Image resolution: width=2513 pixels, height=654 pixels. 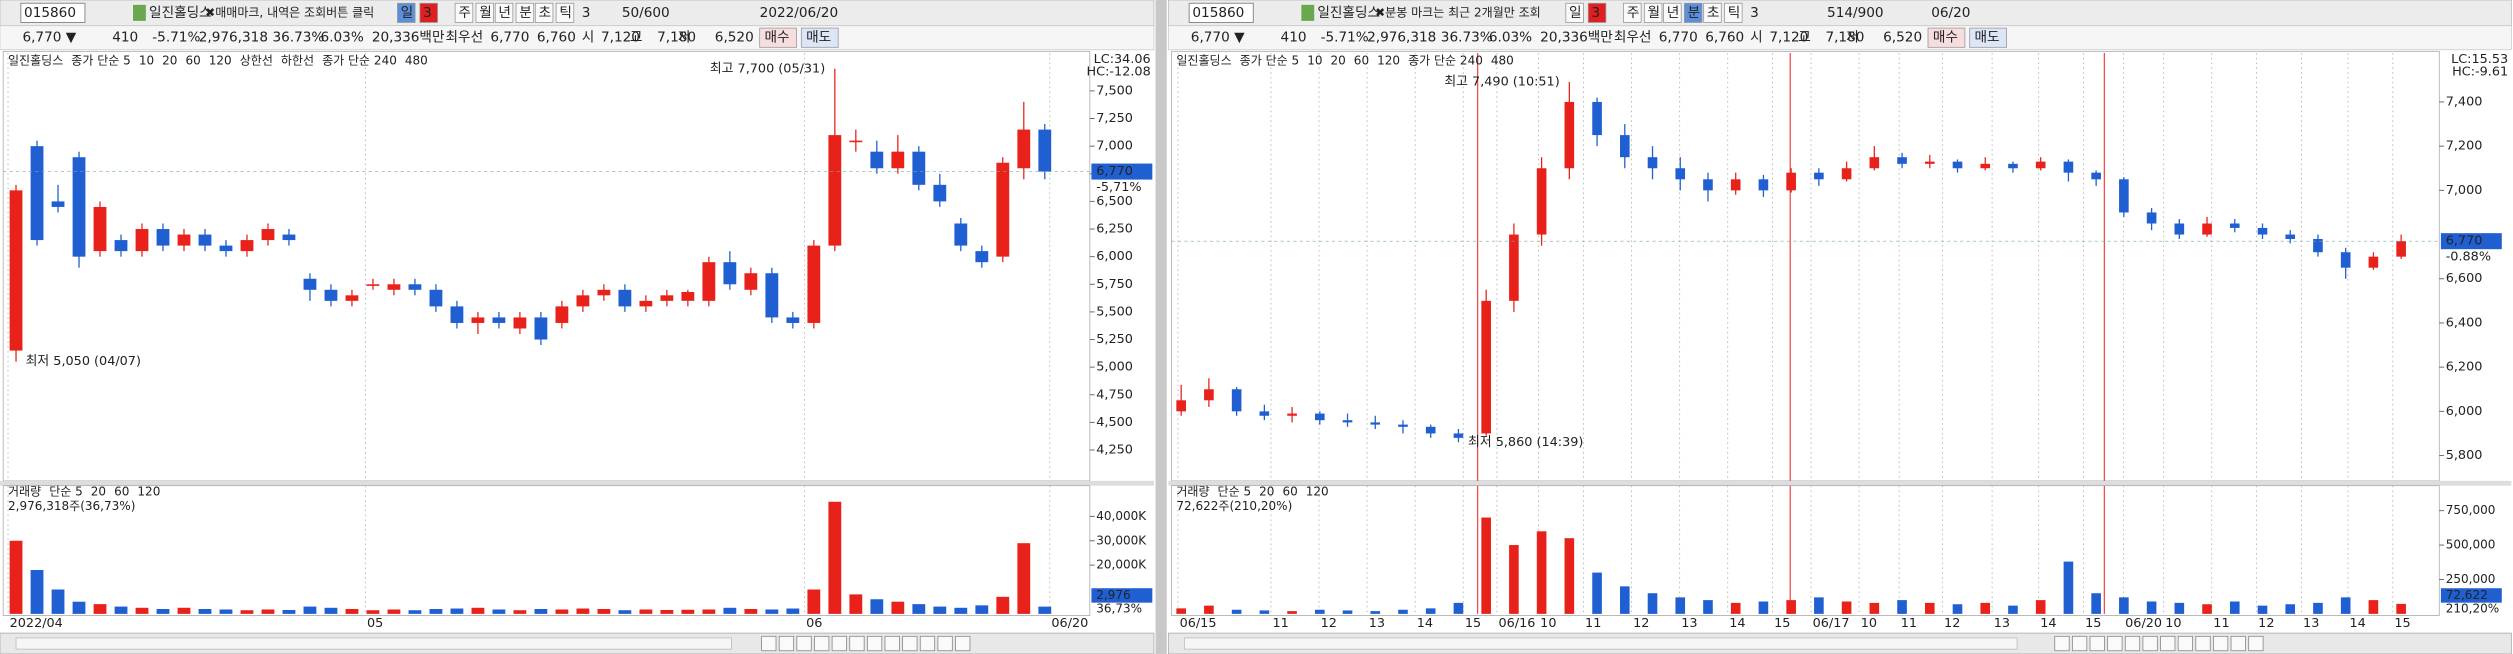 What do you see at coordinates (1218, 13) in the screenshot?
I see `stock-code: 015860` at bounding box center [1218, 13].